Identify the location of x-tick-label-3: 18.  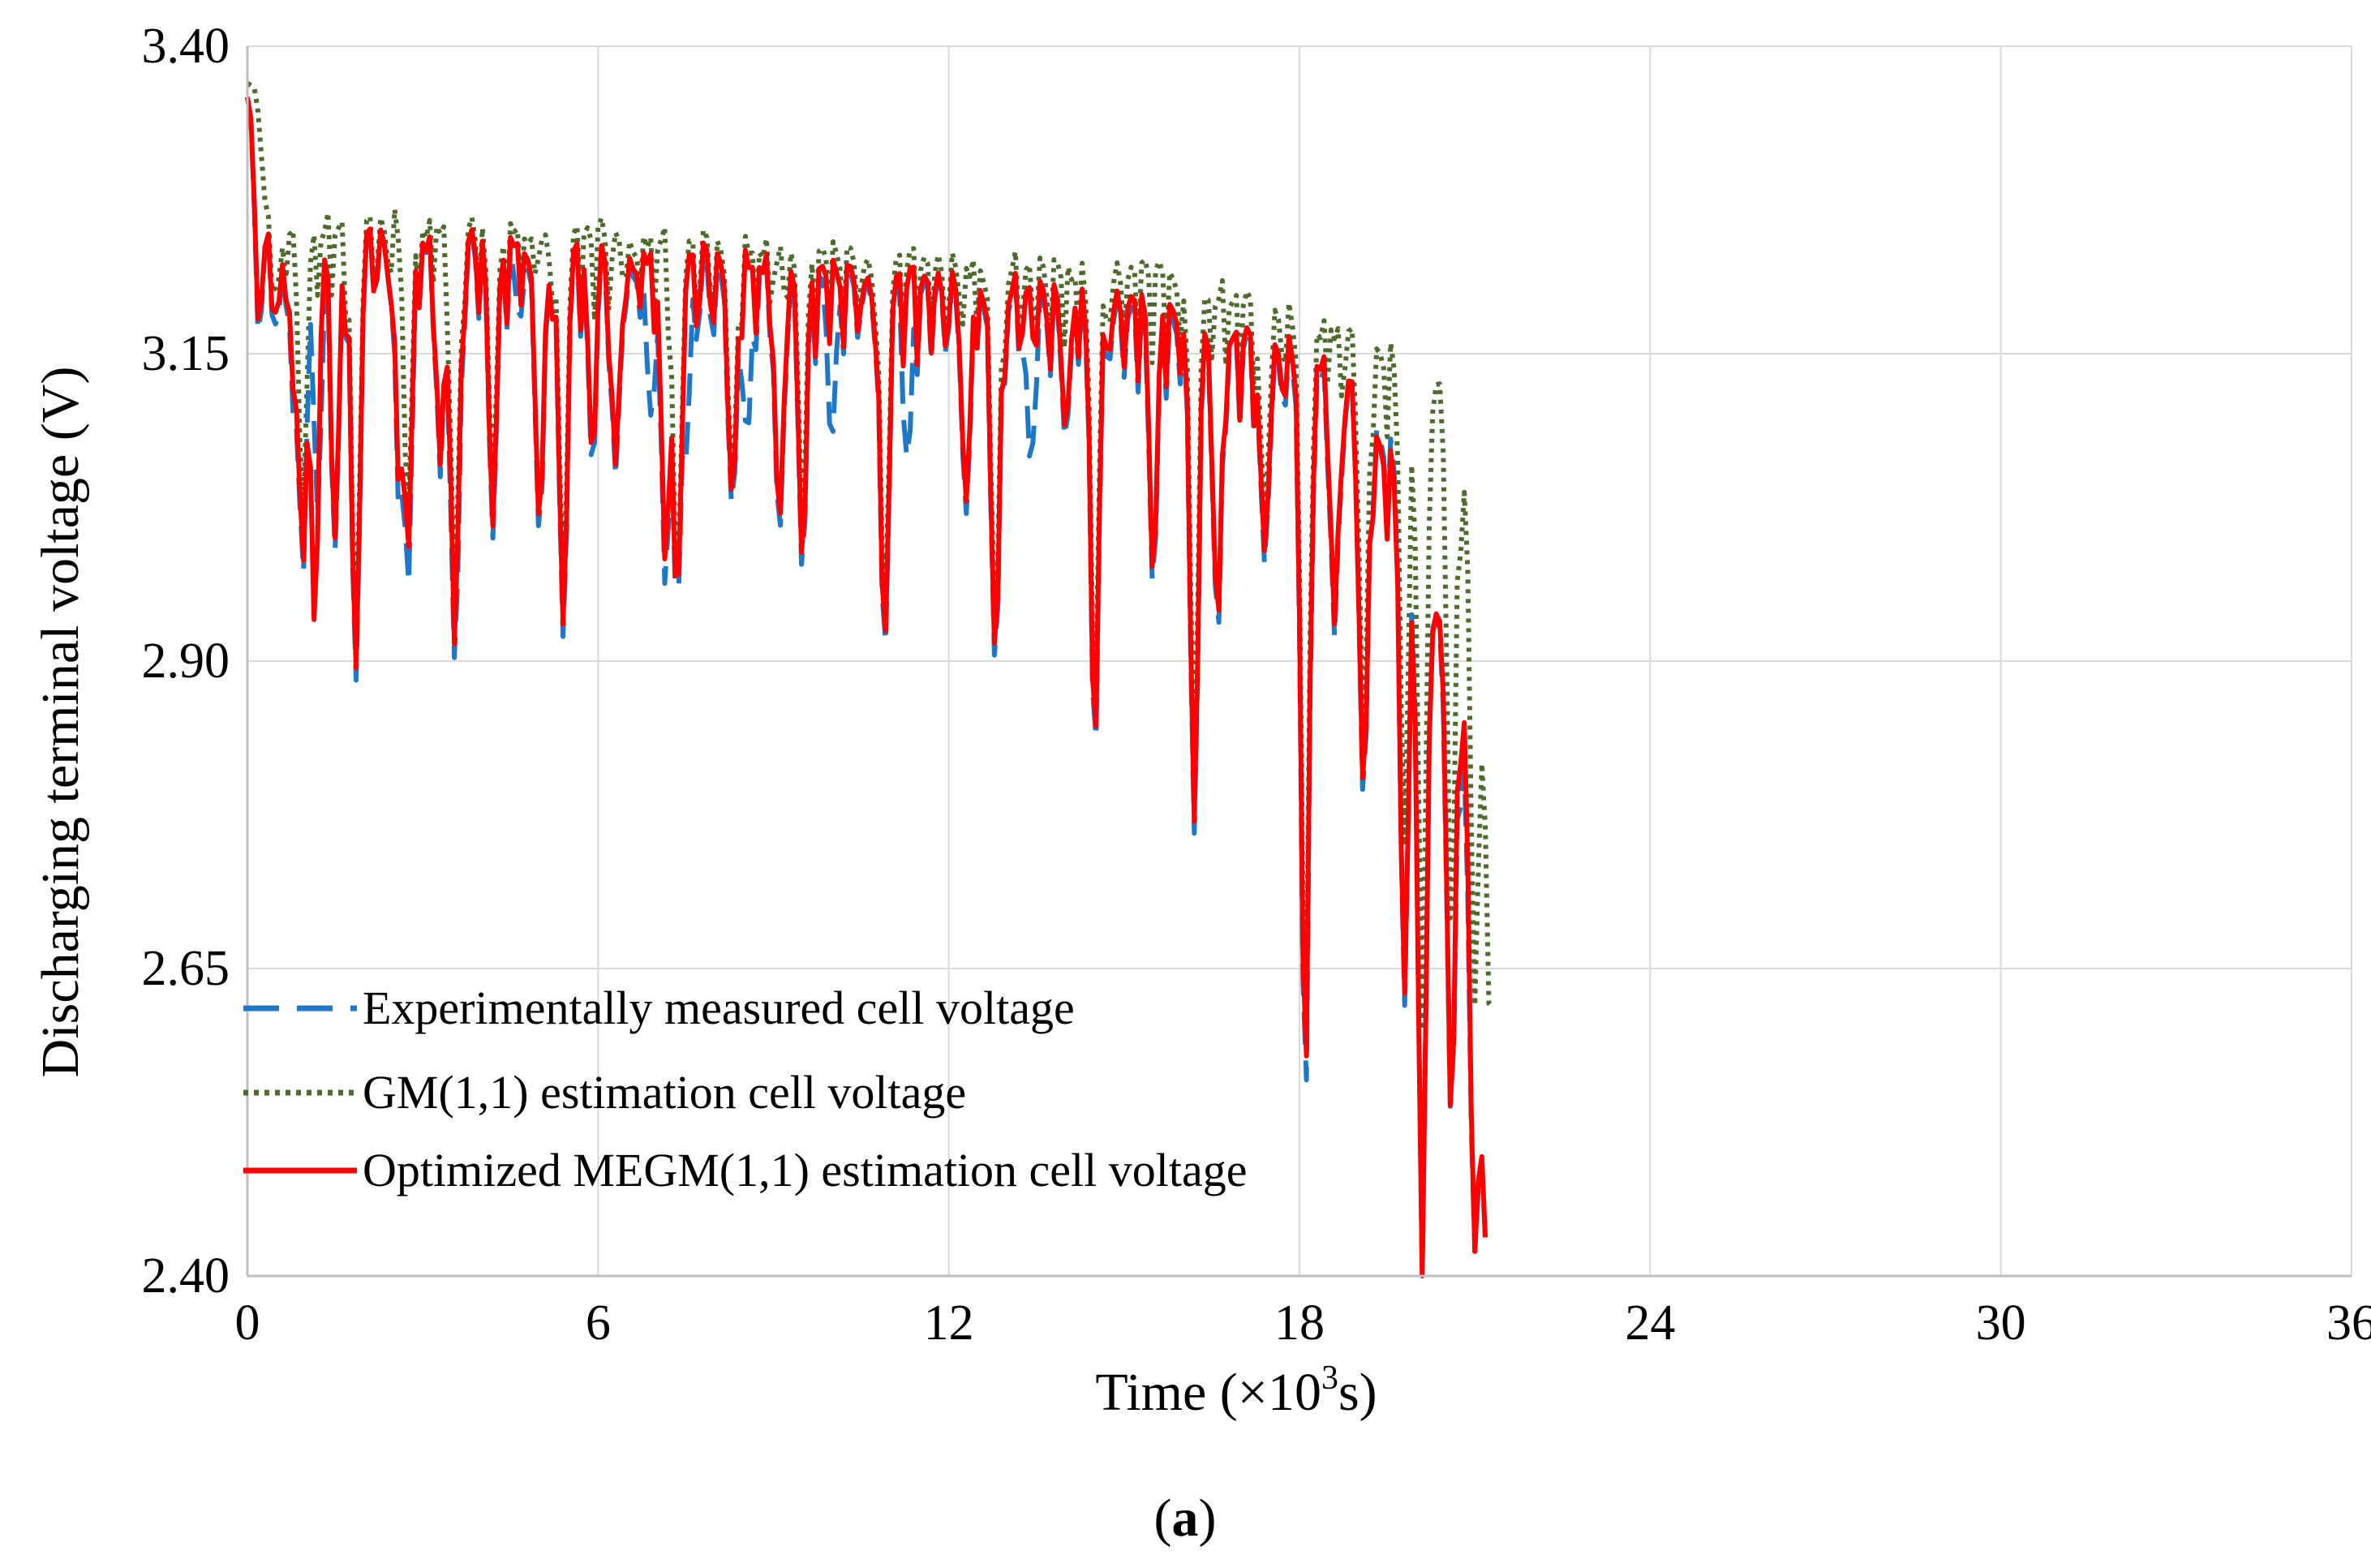
(1299, 1323).